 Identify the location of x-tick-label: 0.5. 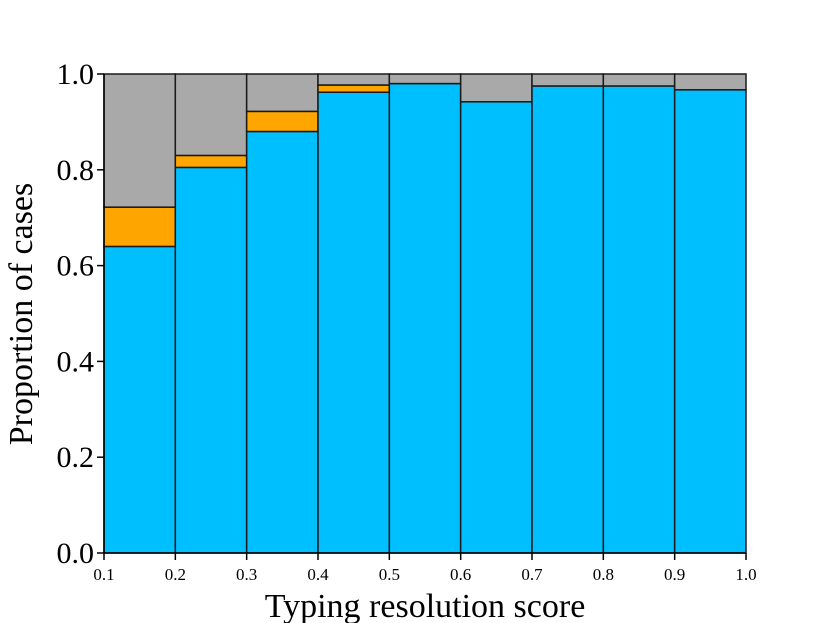
(389, 574).